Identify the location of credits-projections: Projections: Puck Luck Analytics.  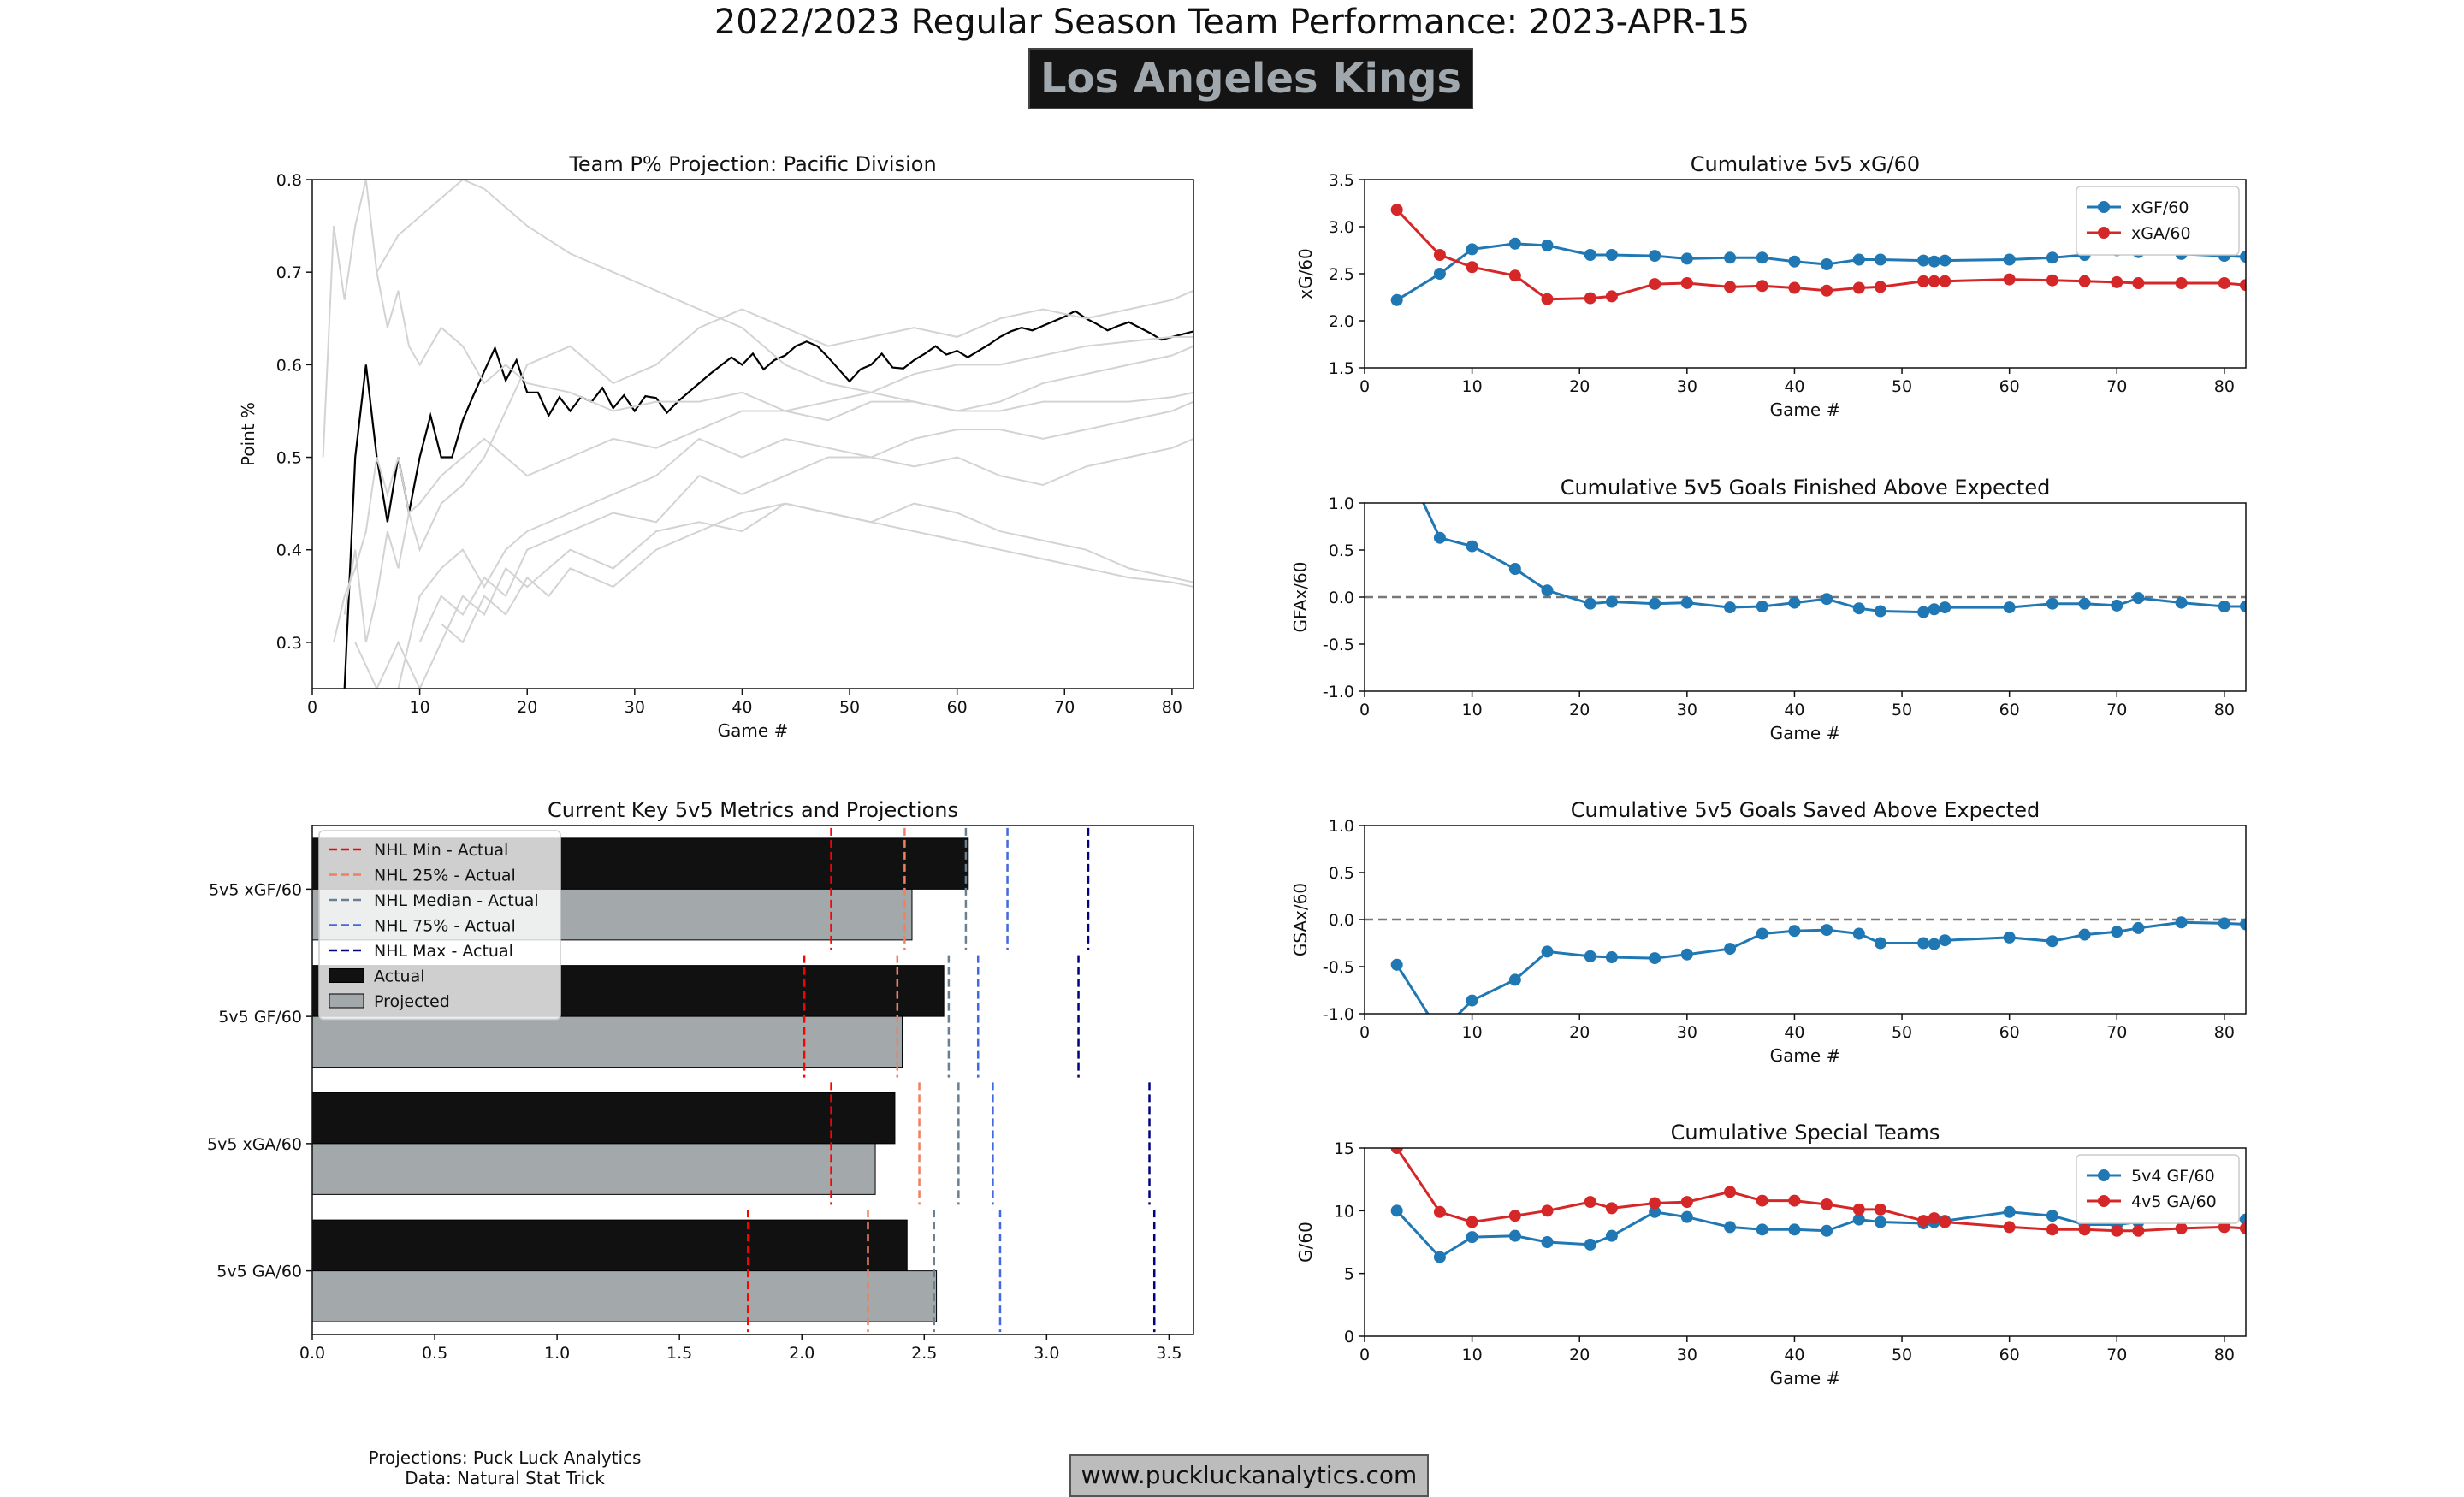
(505, 1457).